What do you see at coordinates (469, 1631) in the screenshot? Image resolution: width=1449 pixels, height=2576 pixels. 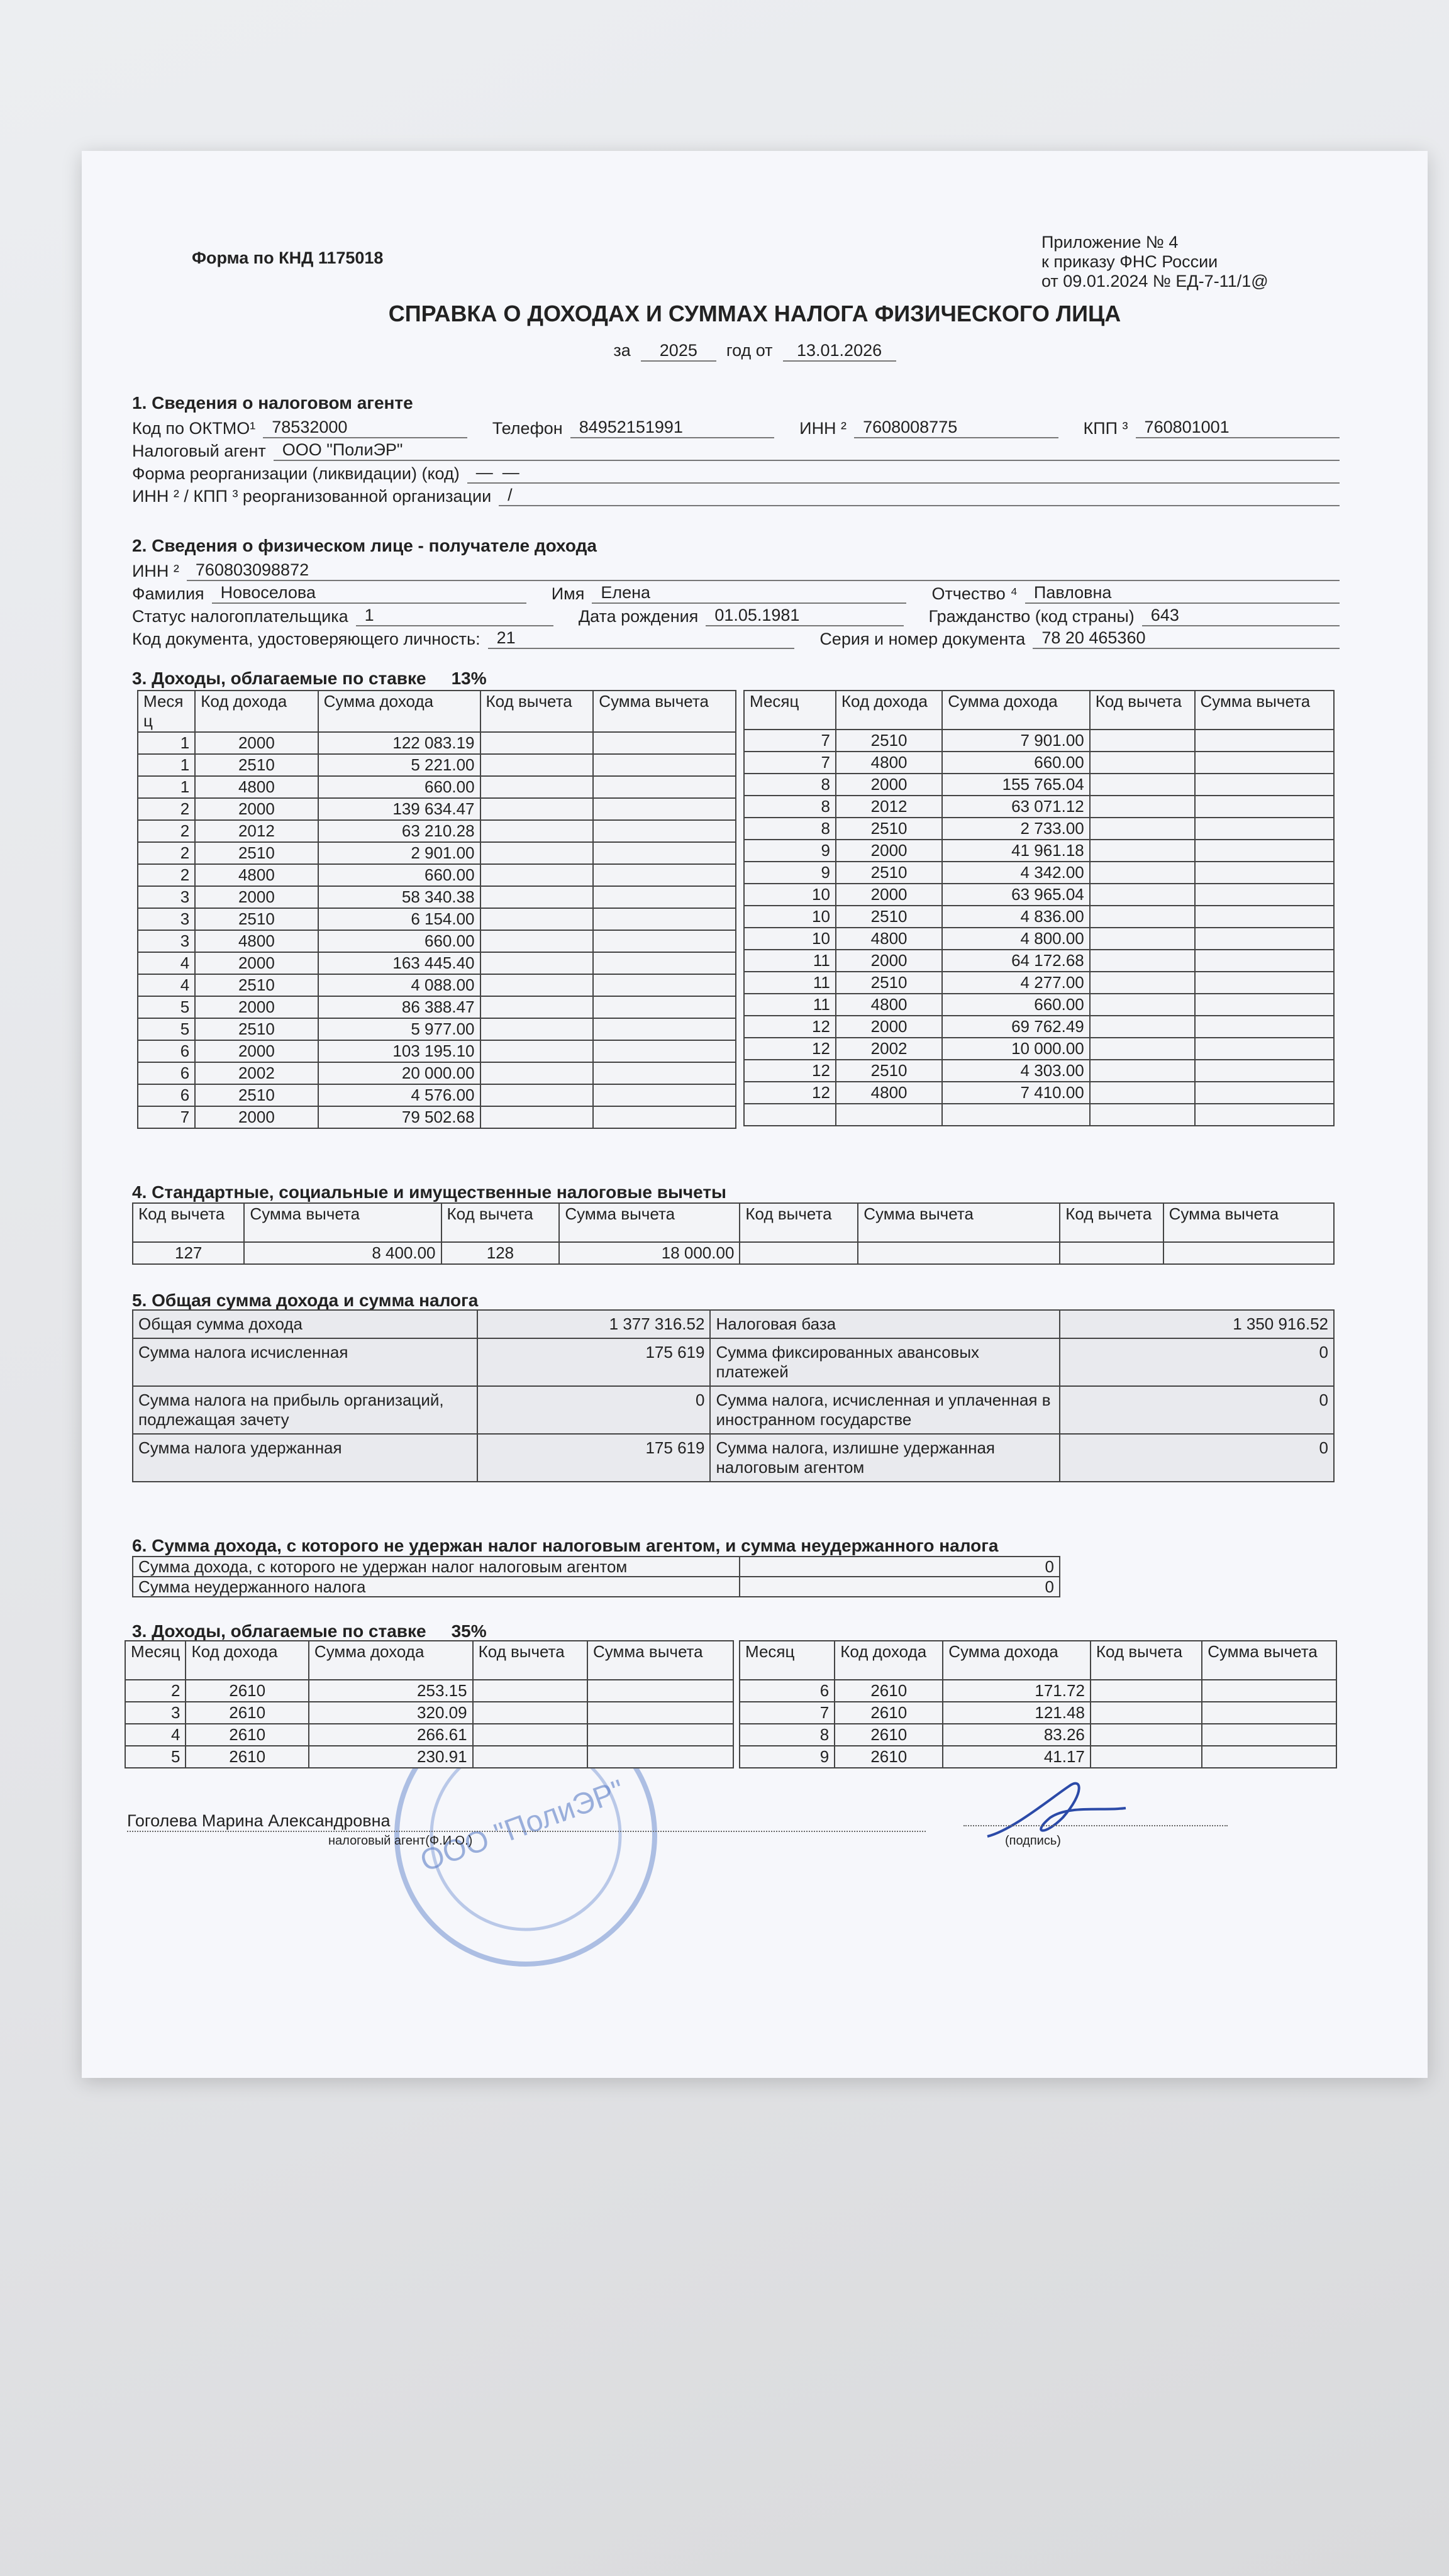 I see `tax-rate: 35%` at bounding box center [469, 1631].